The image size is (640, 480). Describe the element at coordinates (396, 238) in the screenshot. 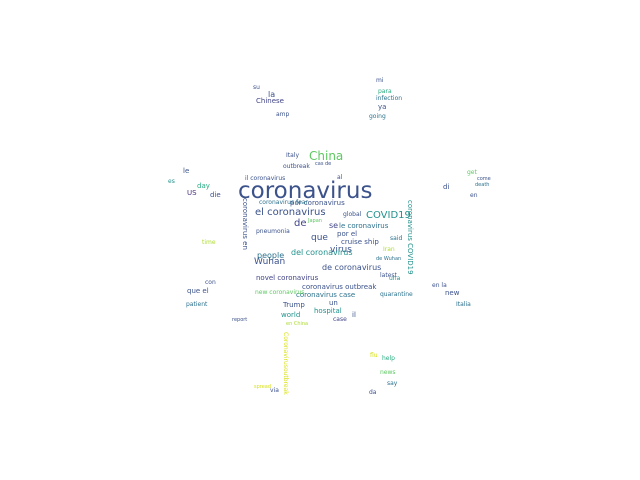

I see `word: said` at that location.